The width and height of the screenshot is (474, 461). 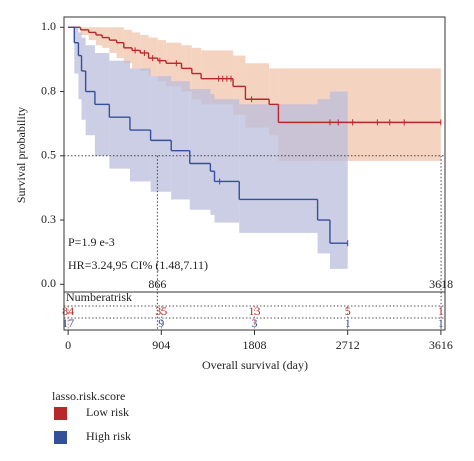 I want to click on legend-label: Low risk, so click(x=107, y=412).